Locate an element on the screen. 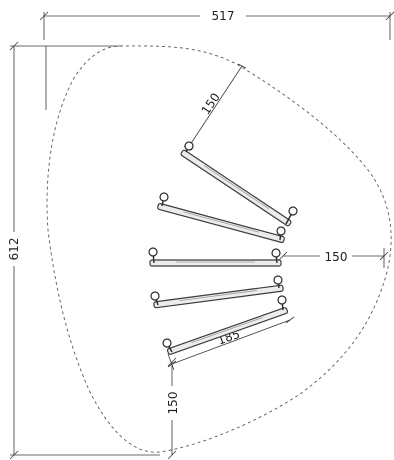 This screenshot has height=460, width=394. bottom-offset-dimension: 150 is located at coordinates (172, 408).